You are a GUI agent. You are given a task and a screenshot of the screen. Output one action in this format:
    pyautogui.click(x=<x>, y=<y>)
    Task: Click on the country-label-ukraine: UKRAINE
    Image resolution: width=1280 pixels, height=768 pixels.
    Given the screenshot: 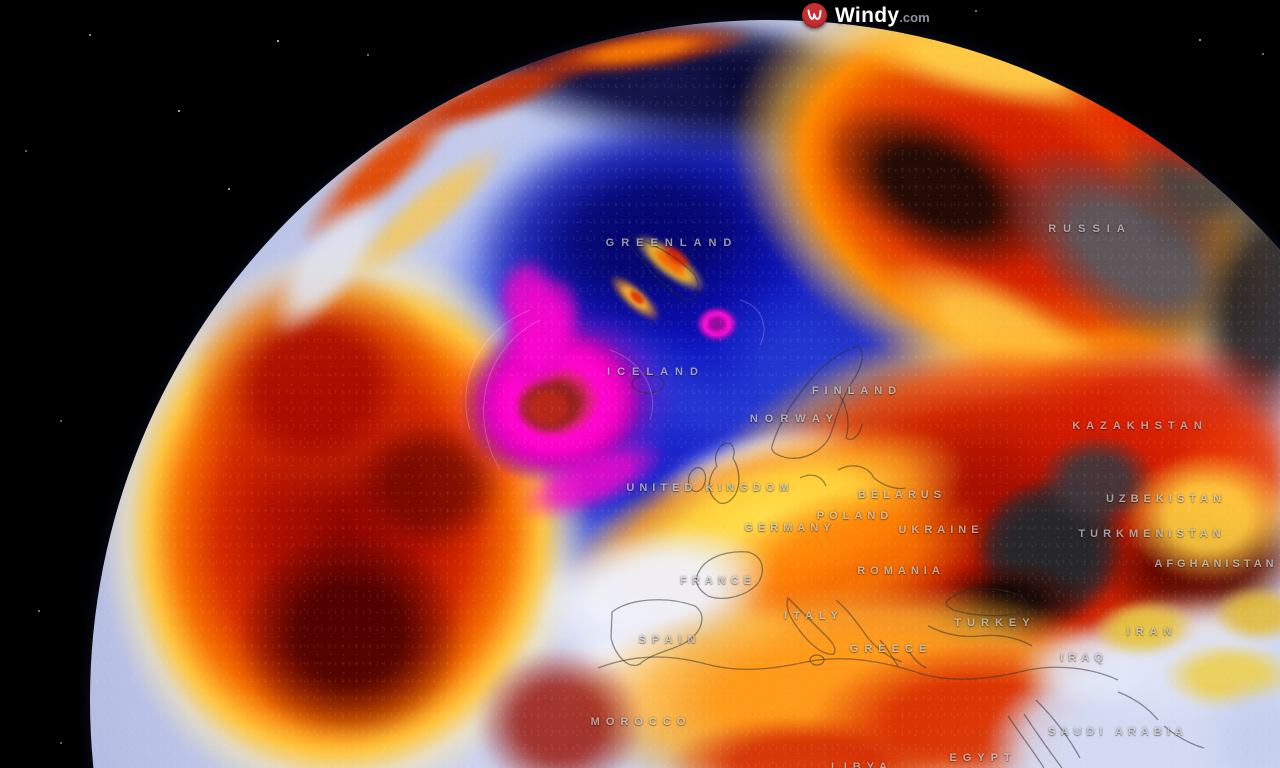 What is the action you would take?
    pyautogui.click(x=941, y=530)
    